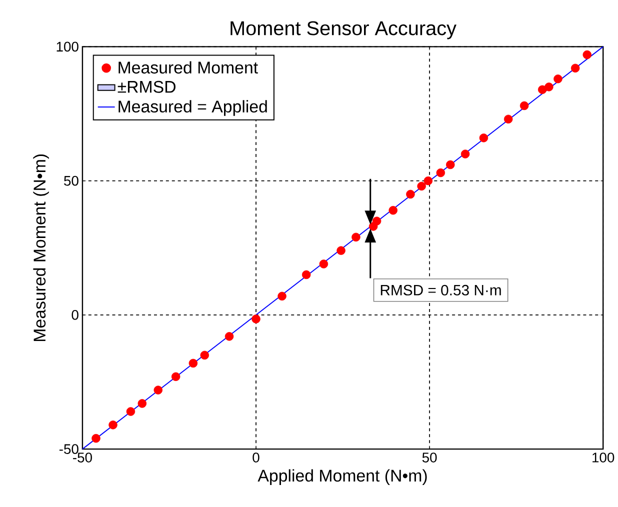 The image size is (618, 507). What do you see at coordinates (68, 449) in the screenshot?
I see `y-tick-label: -50` at bounding box center [68, 449].